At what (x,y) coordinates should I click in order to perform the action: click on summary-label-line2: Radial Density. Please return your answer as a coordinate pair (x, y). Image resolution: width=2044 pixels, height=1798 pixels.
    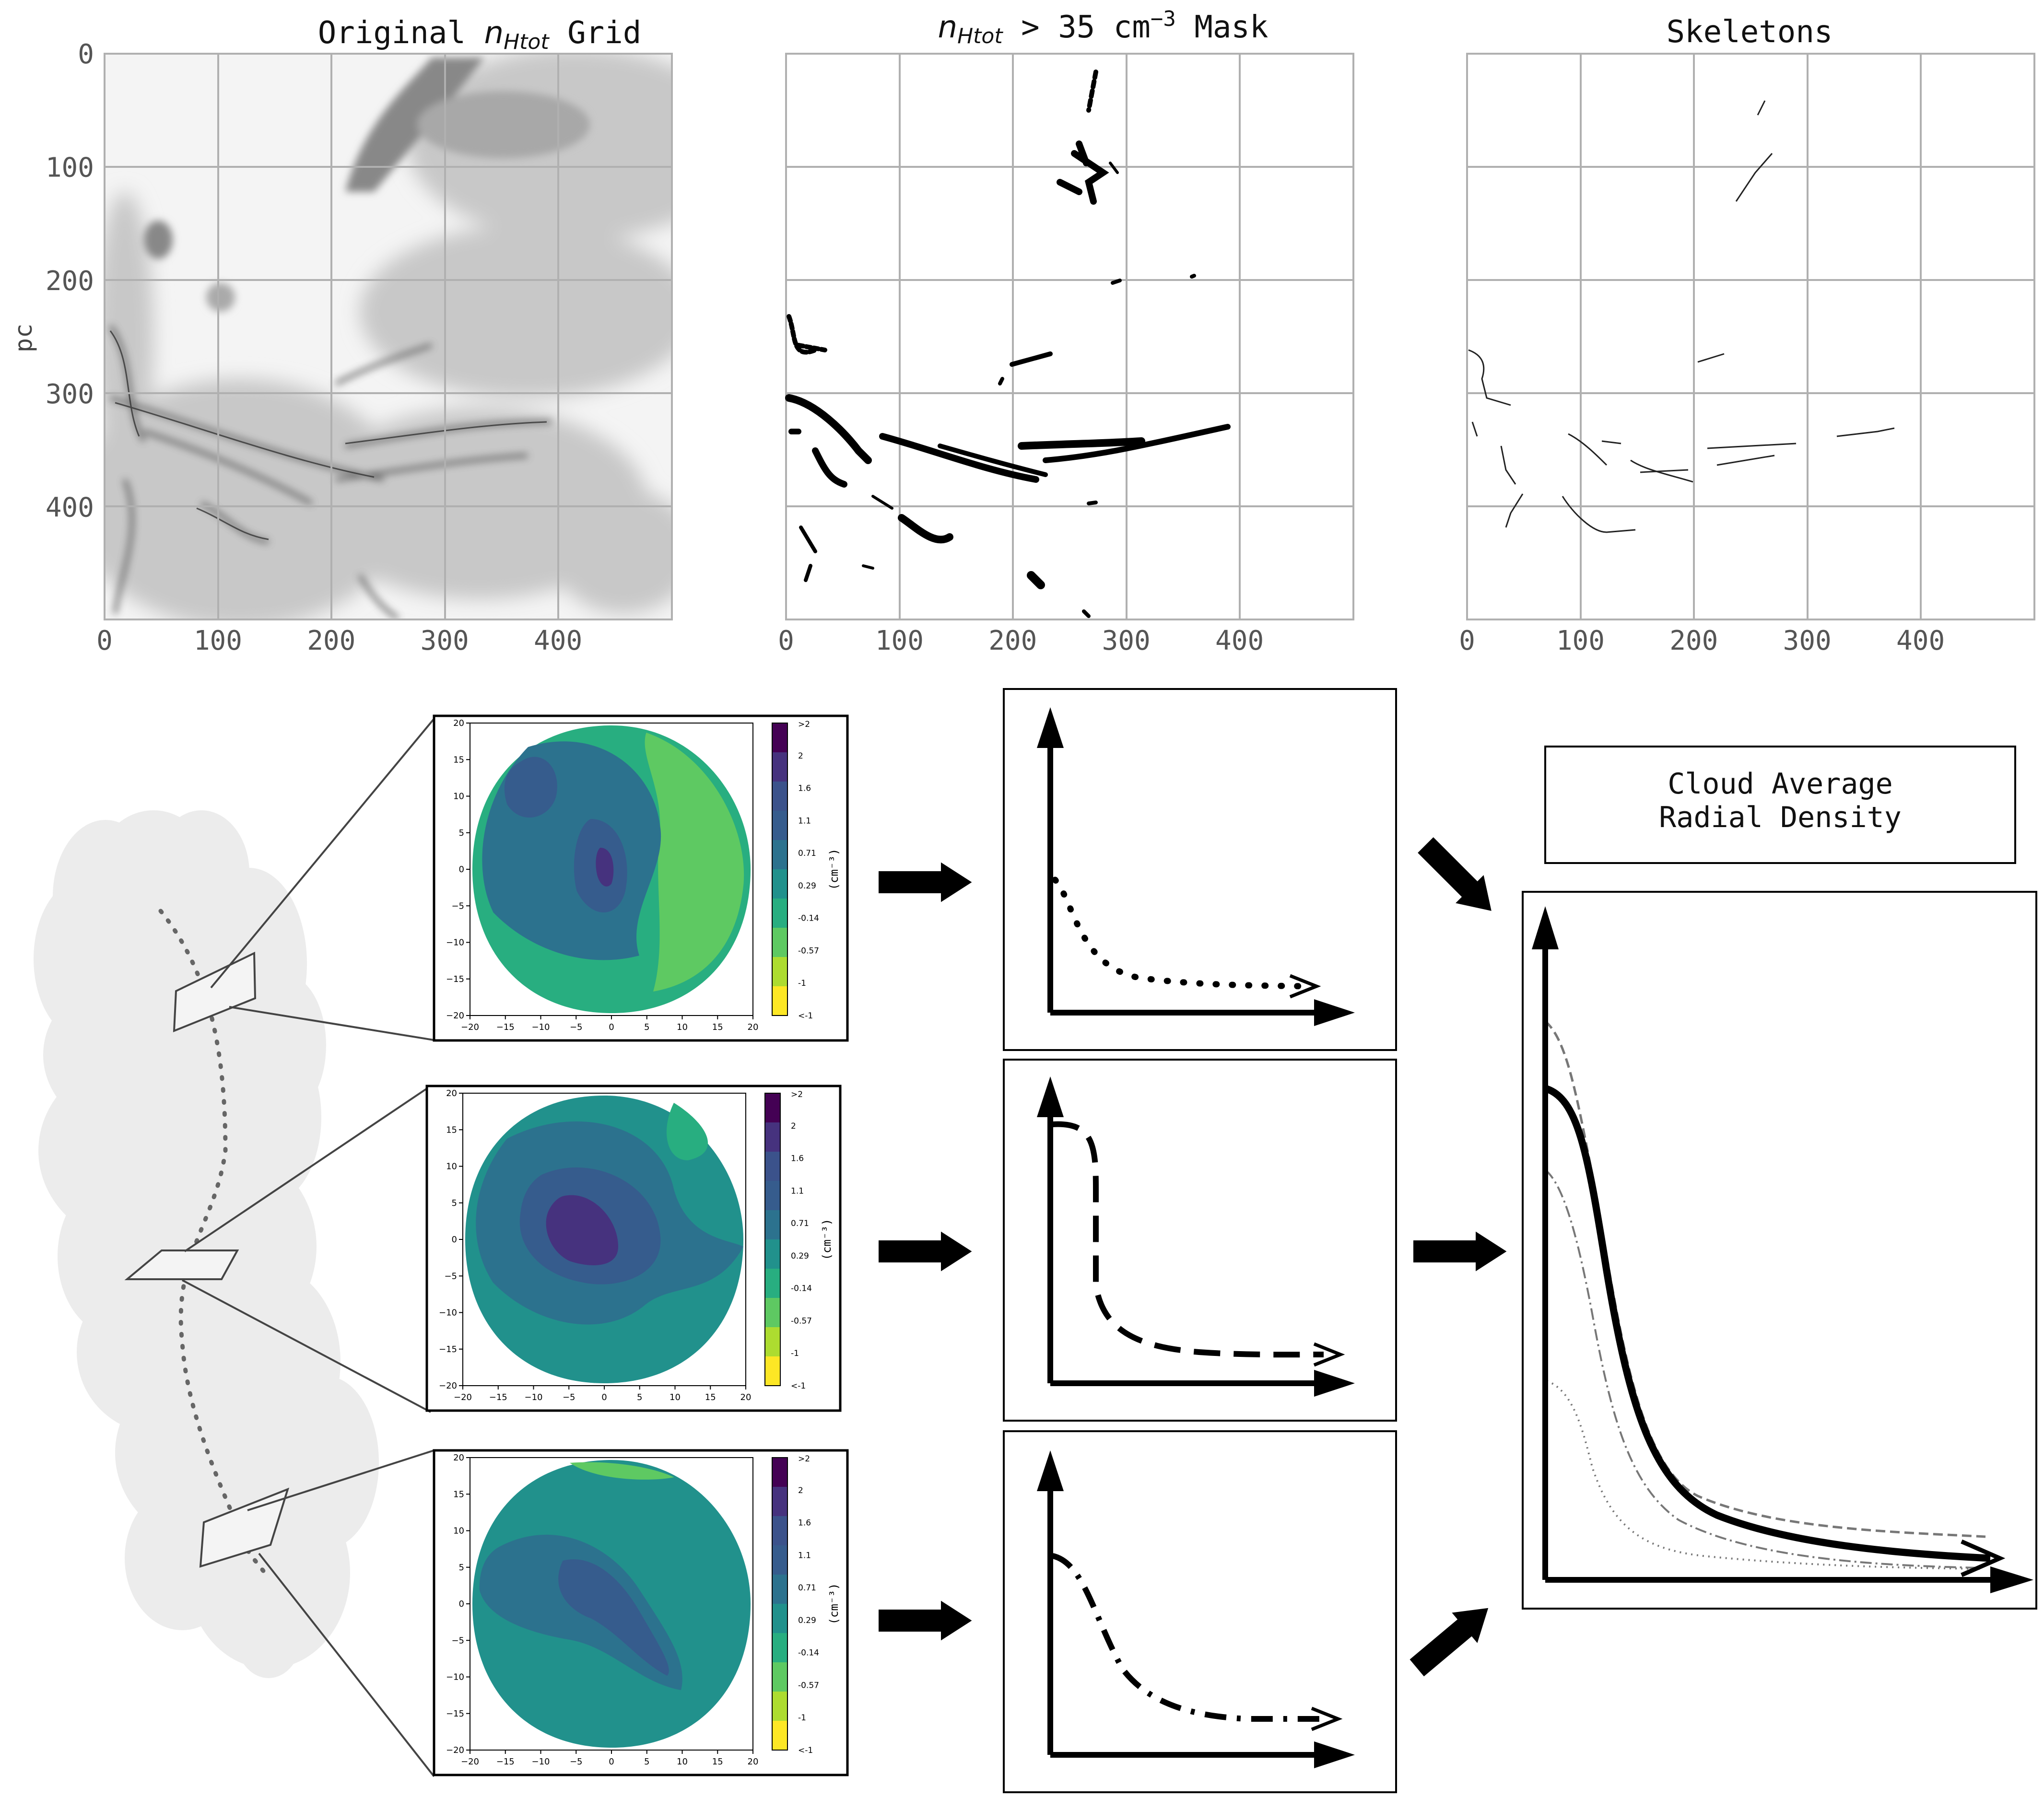
    Looking at the image, I should click on (1780, 817).